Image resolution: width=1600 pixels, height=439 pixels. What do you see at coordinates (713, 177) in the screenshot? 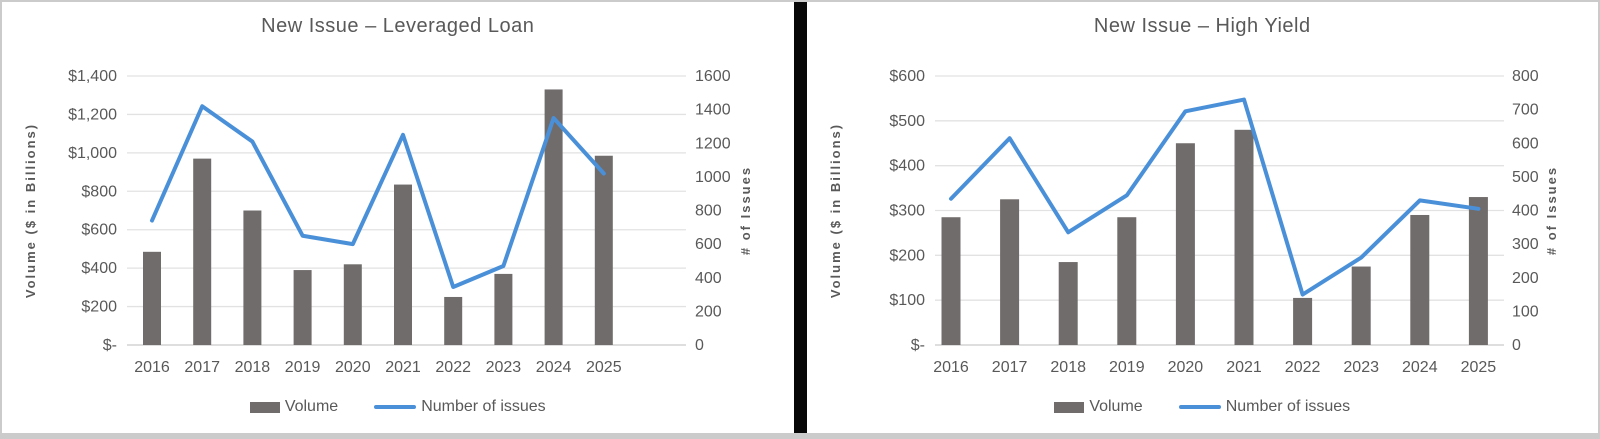
I see `right-axis-tick-label: 1000` at bounding box center [713, 177].